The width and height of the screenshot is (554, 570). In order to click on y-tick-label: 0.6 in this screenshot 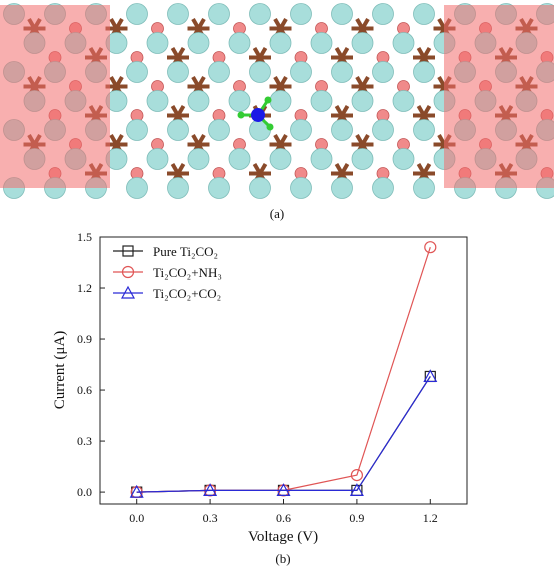, I will do `click(84, 390)`.